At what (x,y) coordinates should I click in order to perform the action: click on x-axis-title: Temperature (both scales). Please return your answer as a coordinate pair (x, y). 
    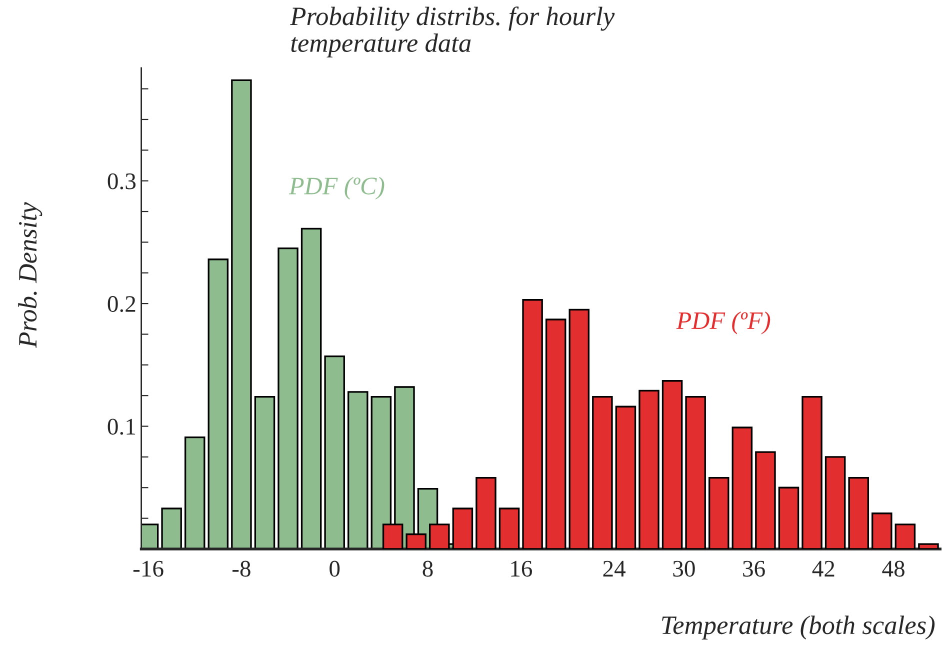
    Looking at the image, I should click on (798, 628).